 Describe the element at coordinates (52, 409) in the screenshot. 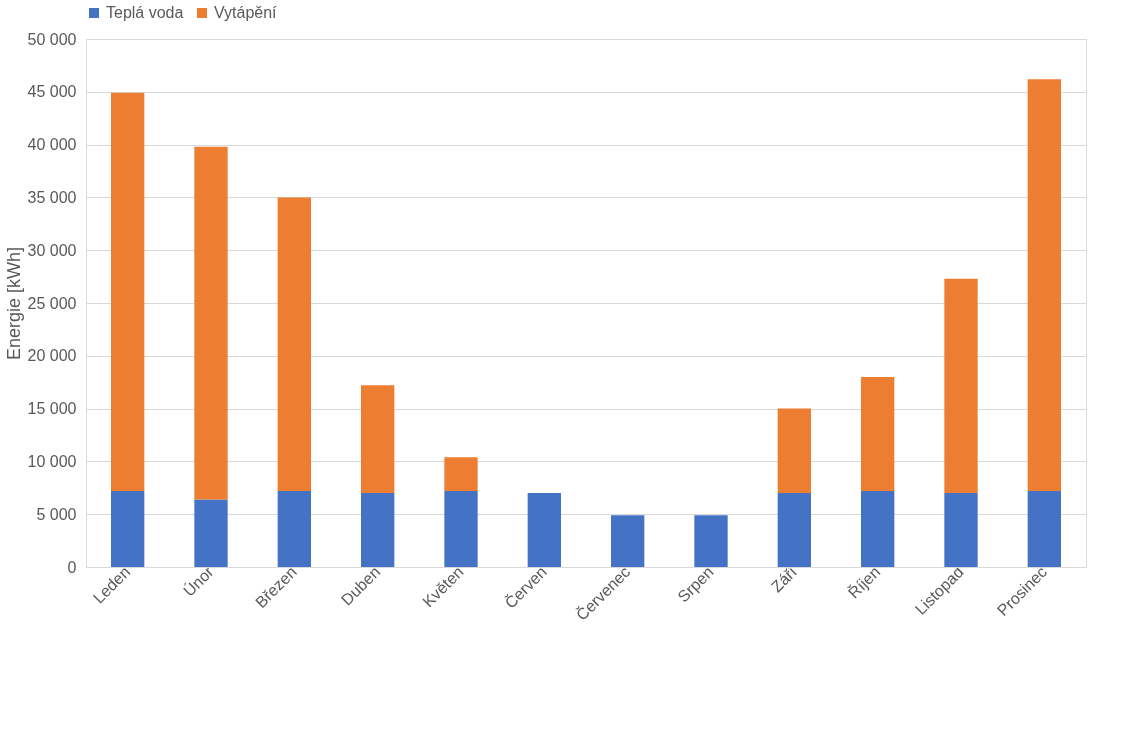

I see `y-tick-label: 15 000` at that location.